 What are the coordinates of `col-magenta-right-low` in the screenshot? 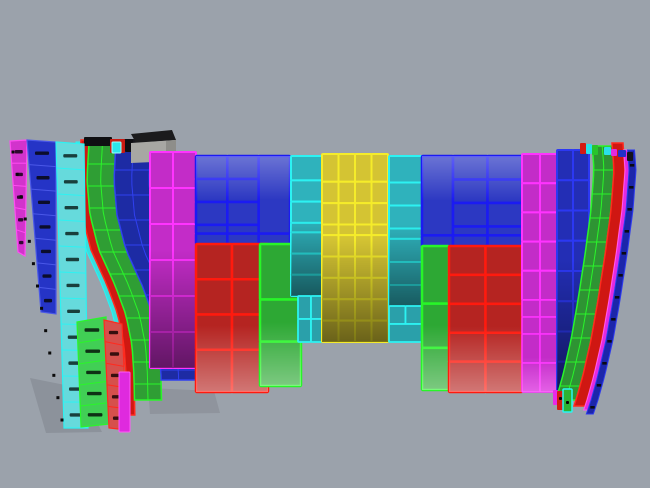 It's located at (540, 363).